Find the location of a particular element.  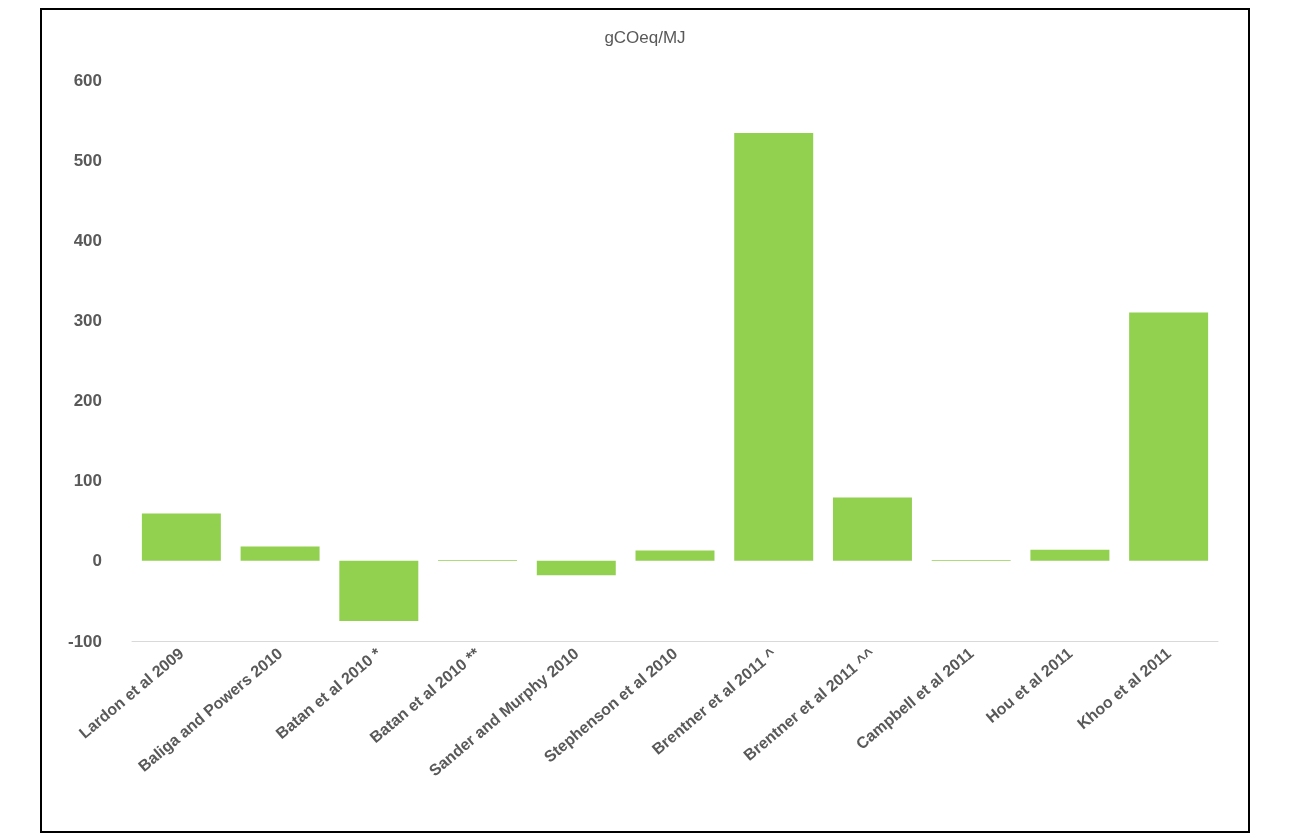

y-tick-label: 300 is located at coordinates (87, 320).